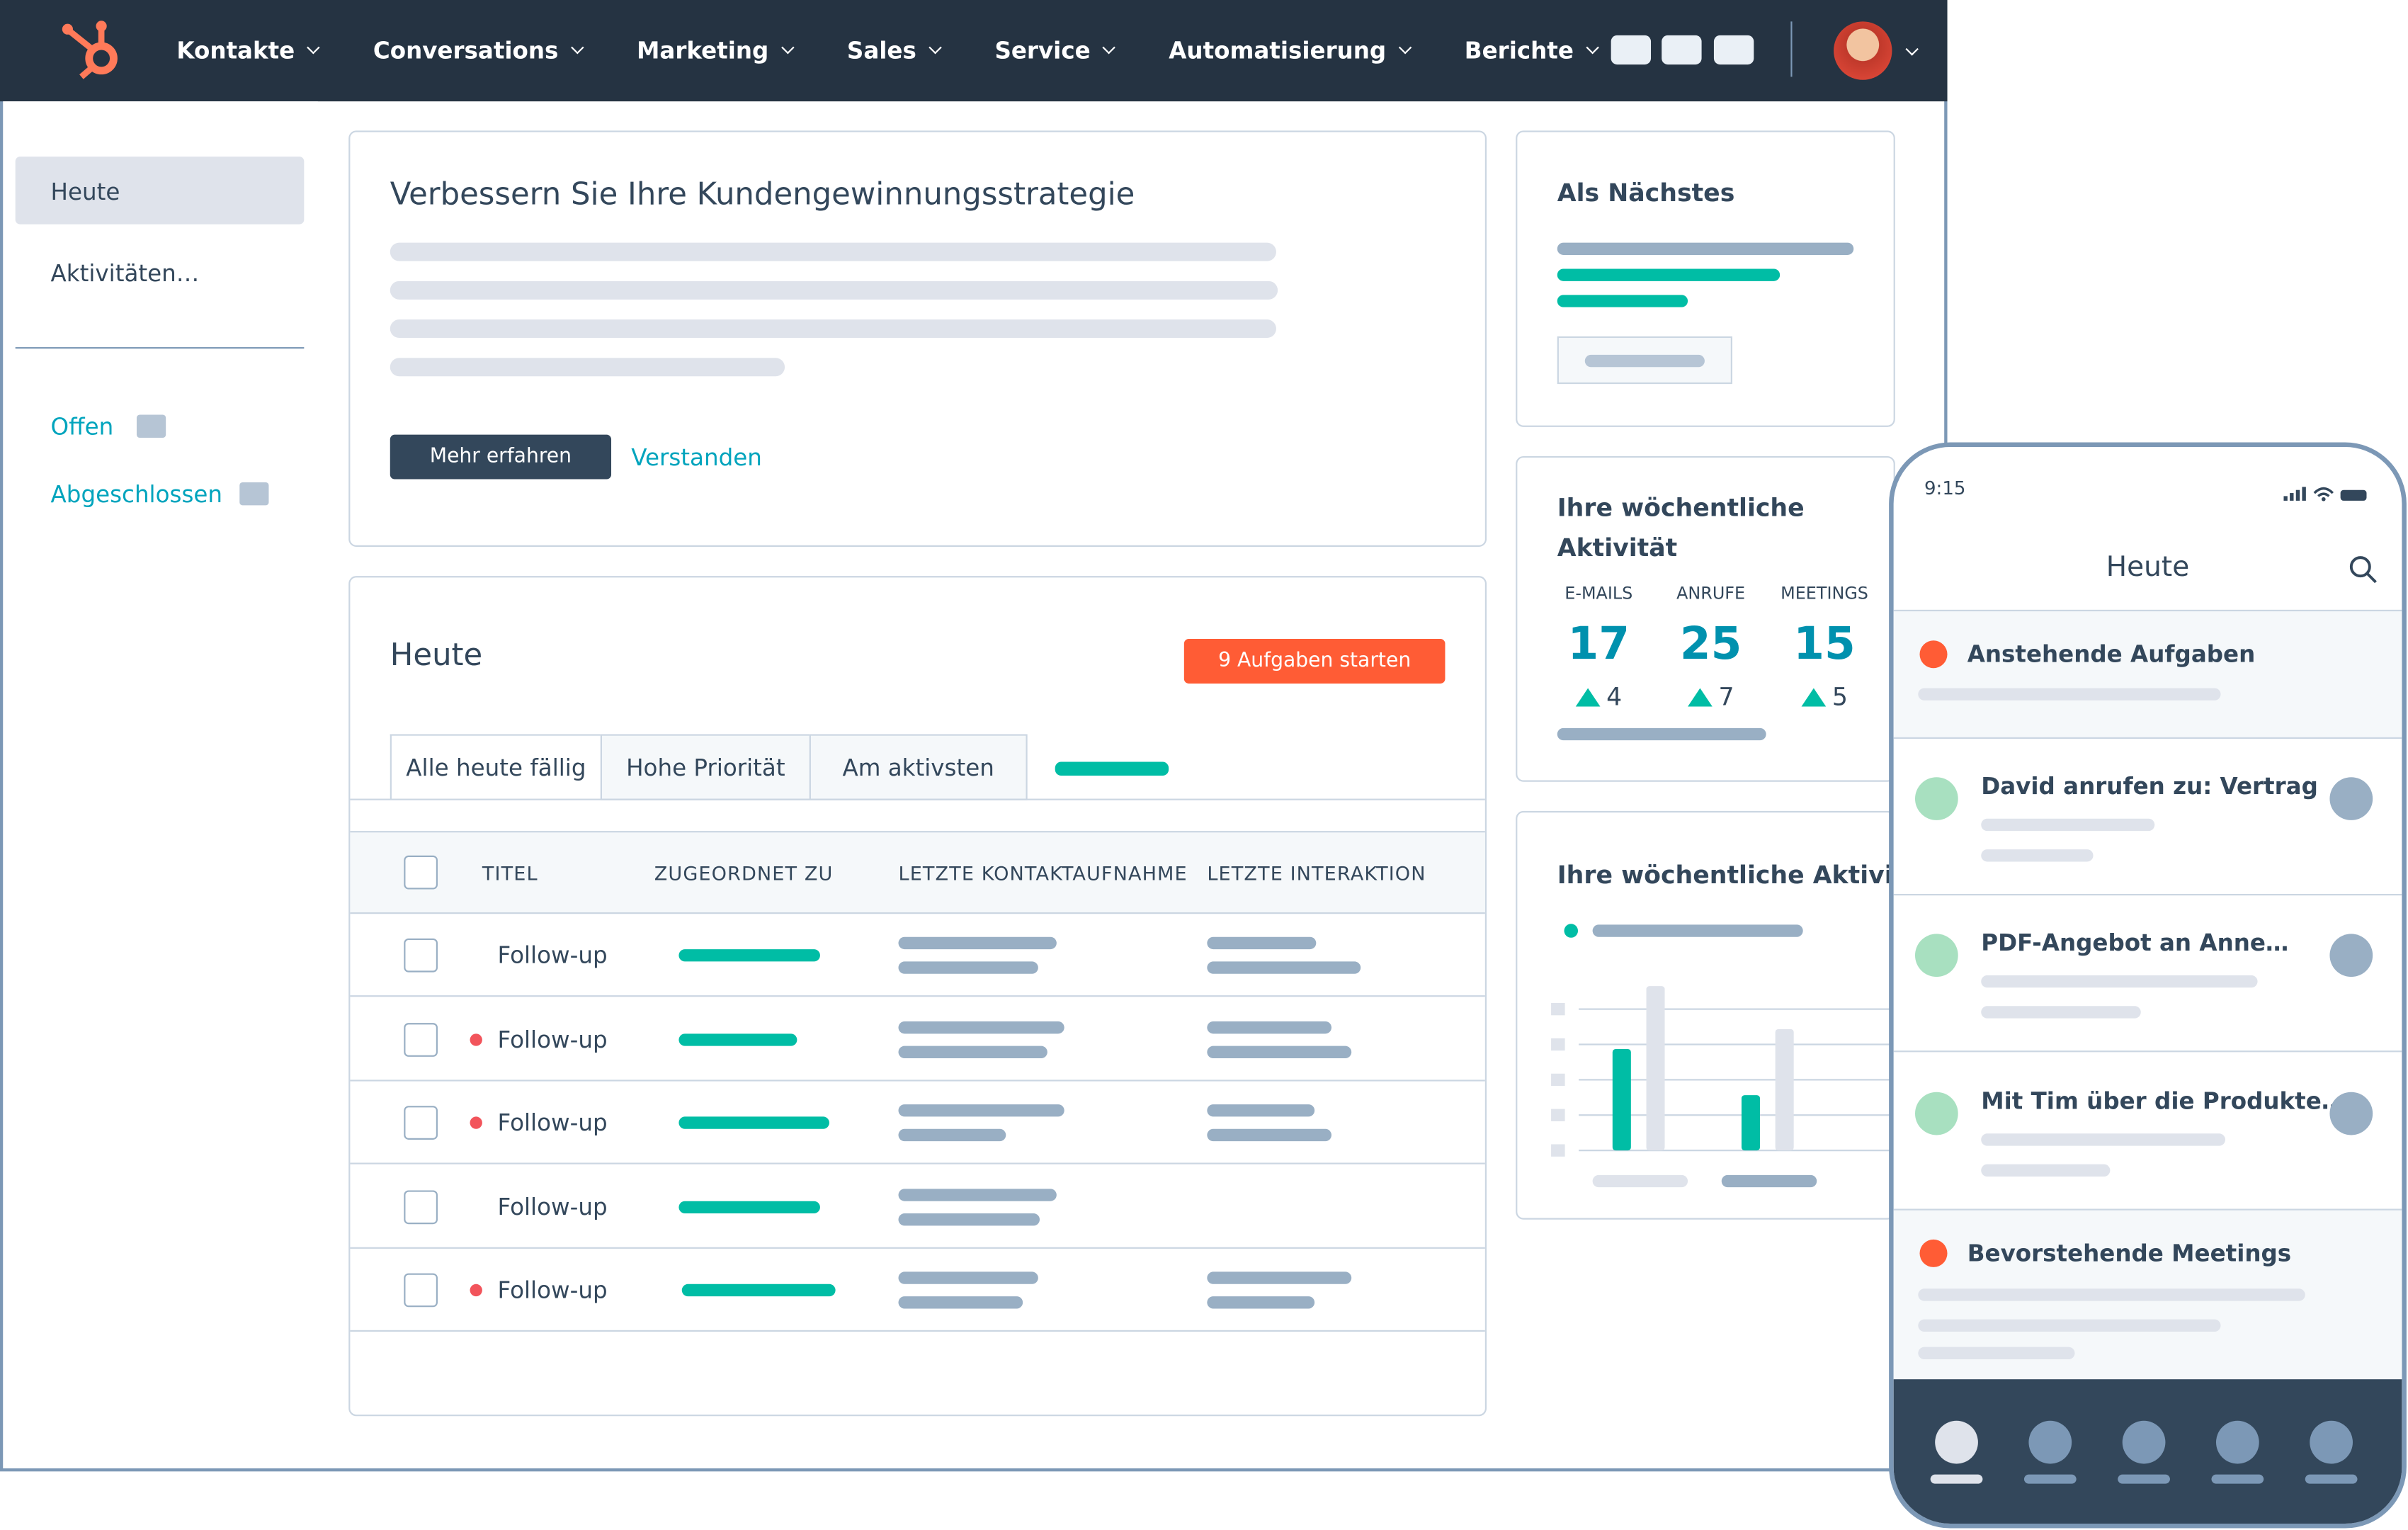  Describe the element at coordinates (919, 767) in the screenshot. I see `tab: Am aktivsten` at that location.